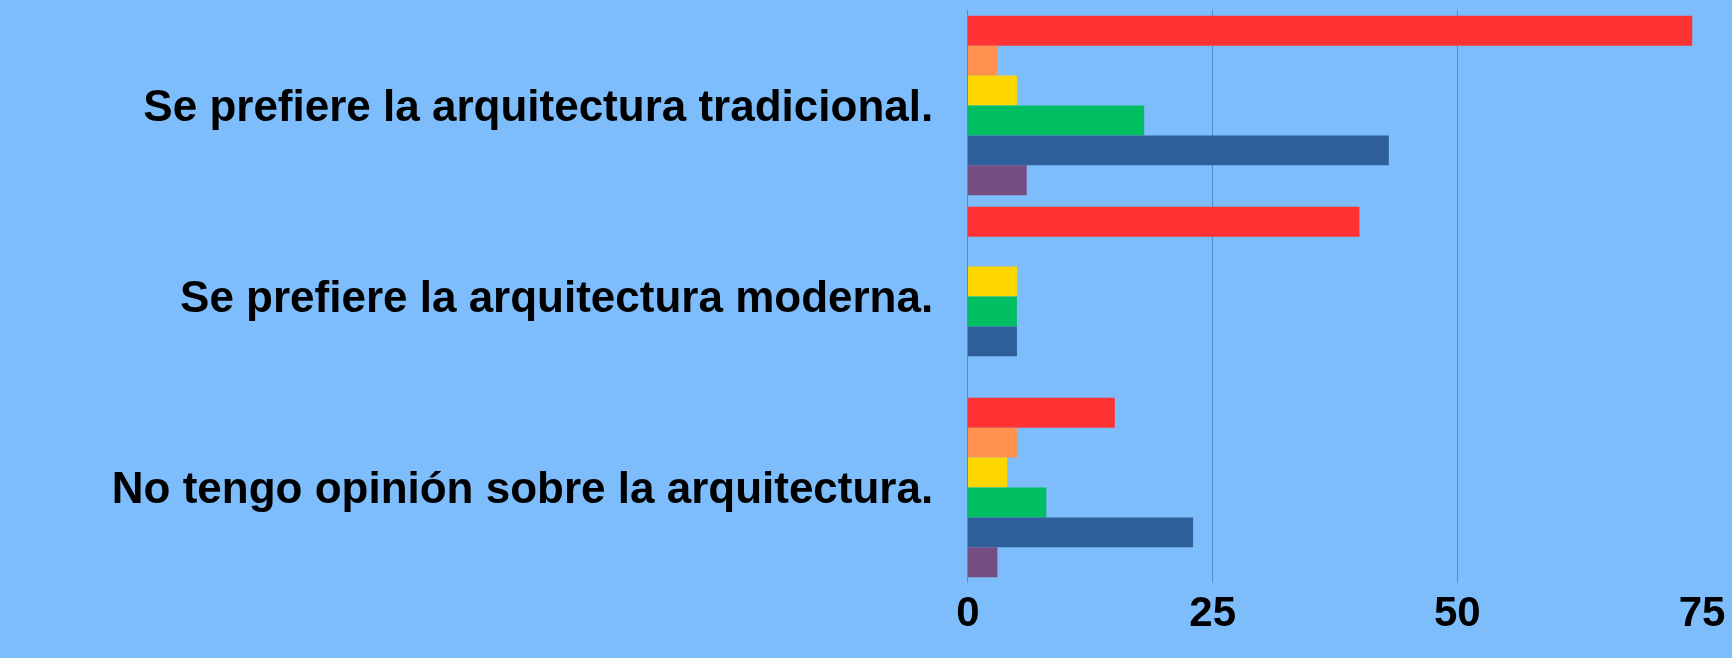  Describe the element at coordinates (557, 296) in the screenshot. I see `y-tick-label: Se prefiere la arquitectura moderna.` at that location.